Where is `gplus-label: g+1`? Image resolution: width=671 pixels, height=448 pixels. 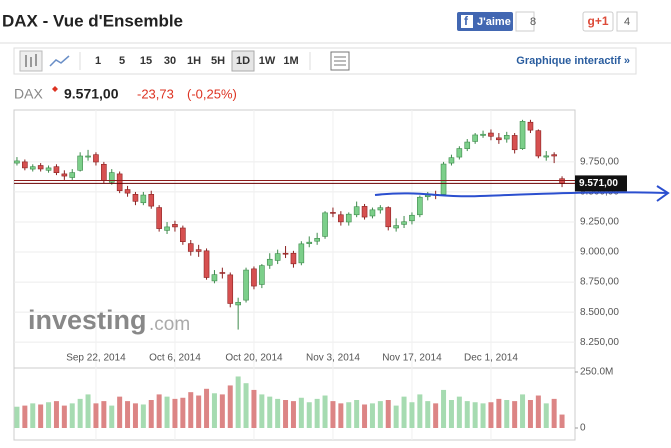
gplus-label: g+1 is located at coordinates (597, 21).